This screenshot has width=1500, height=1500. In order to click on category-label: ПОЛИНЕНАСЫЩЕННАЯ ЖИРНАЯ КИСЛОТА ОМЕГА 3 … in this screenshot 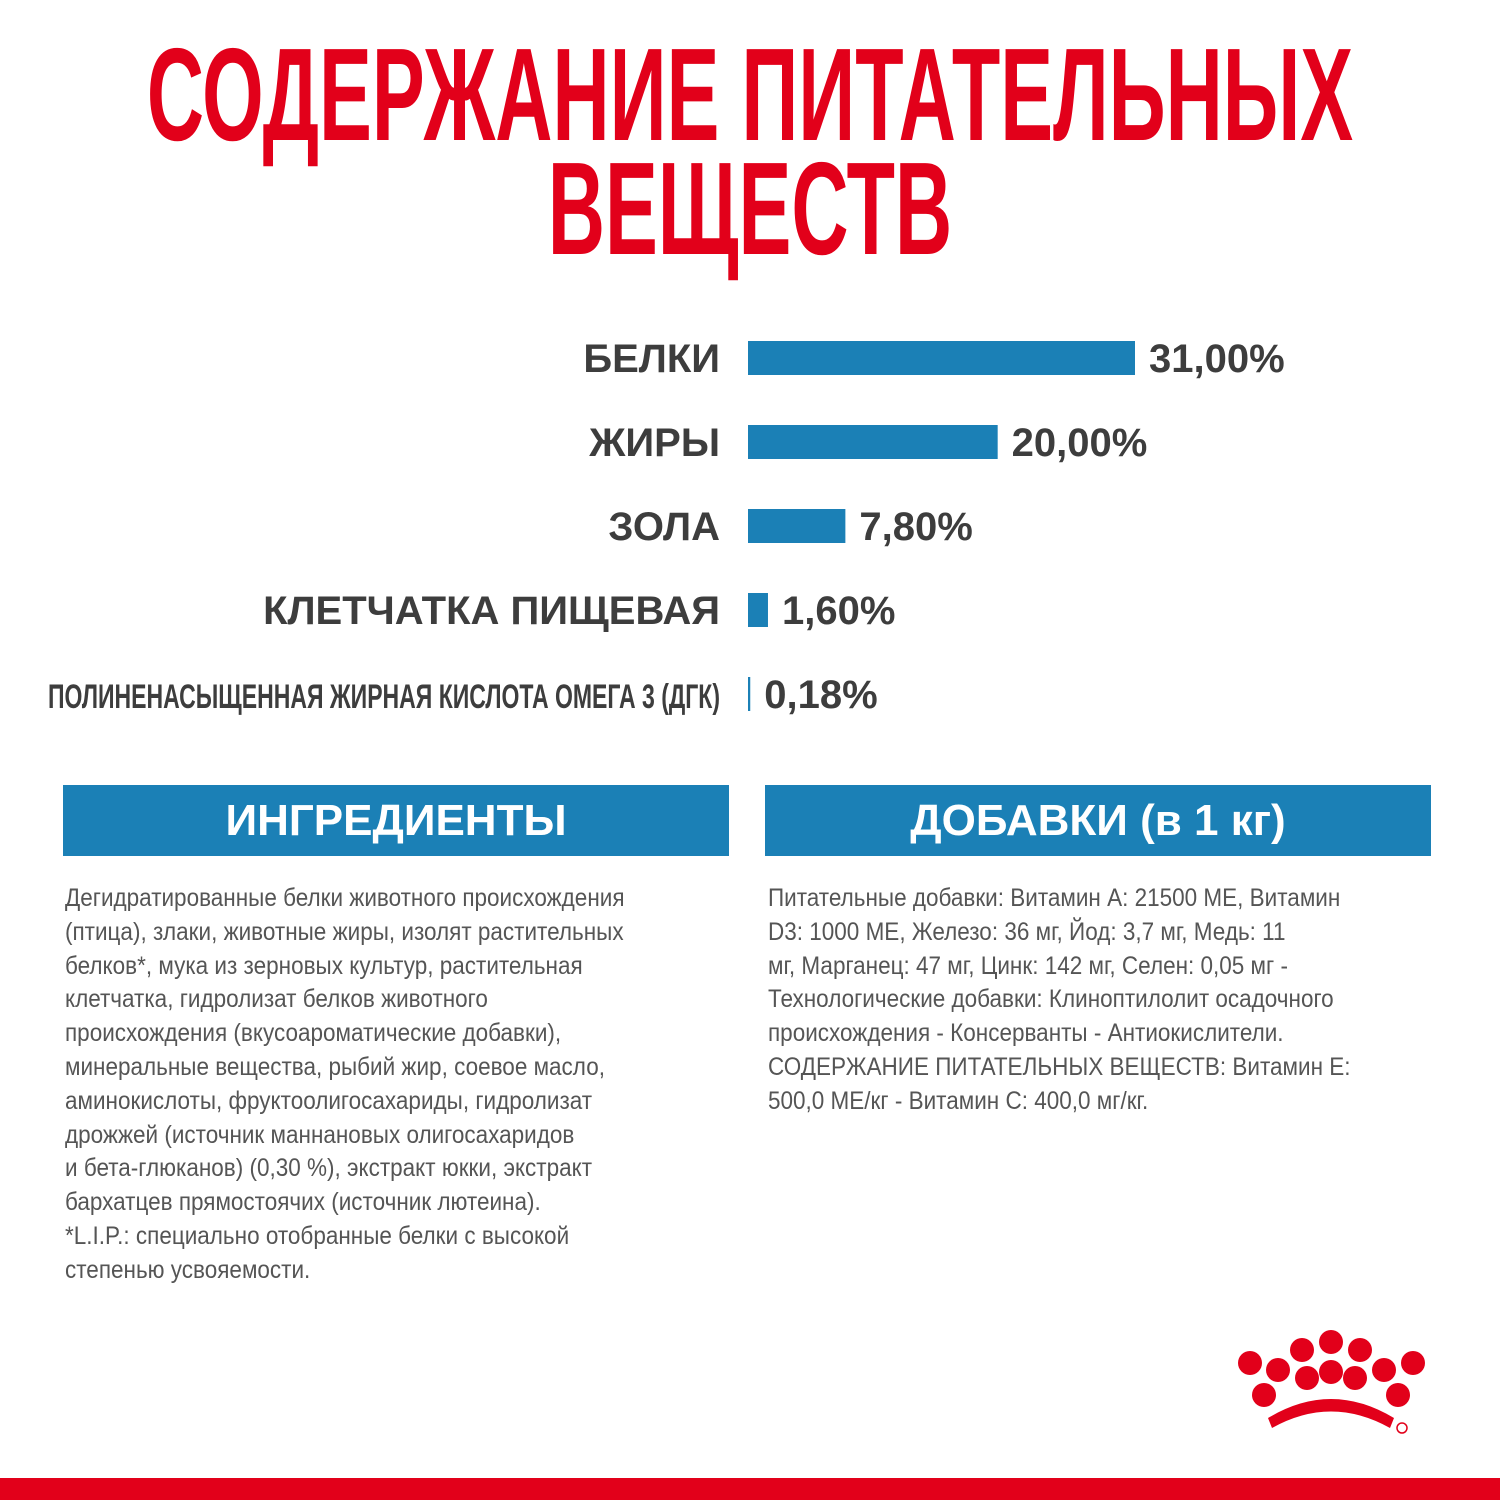, I will do `click(384, 697)`.